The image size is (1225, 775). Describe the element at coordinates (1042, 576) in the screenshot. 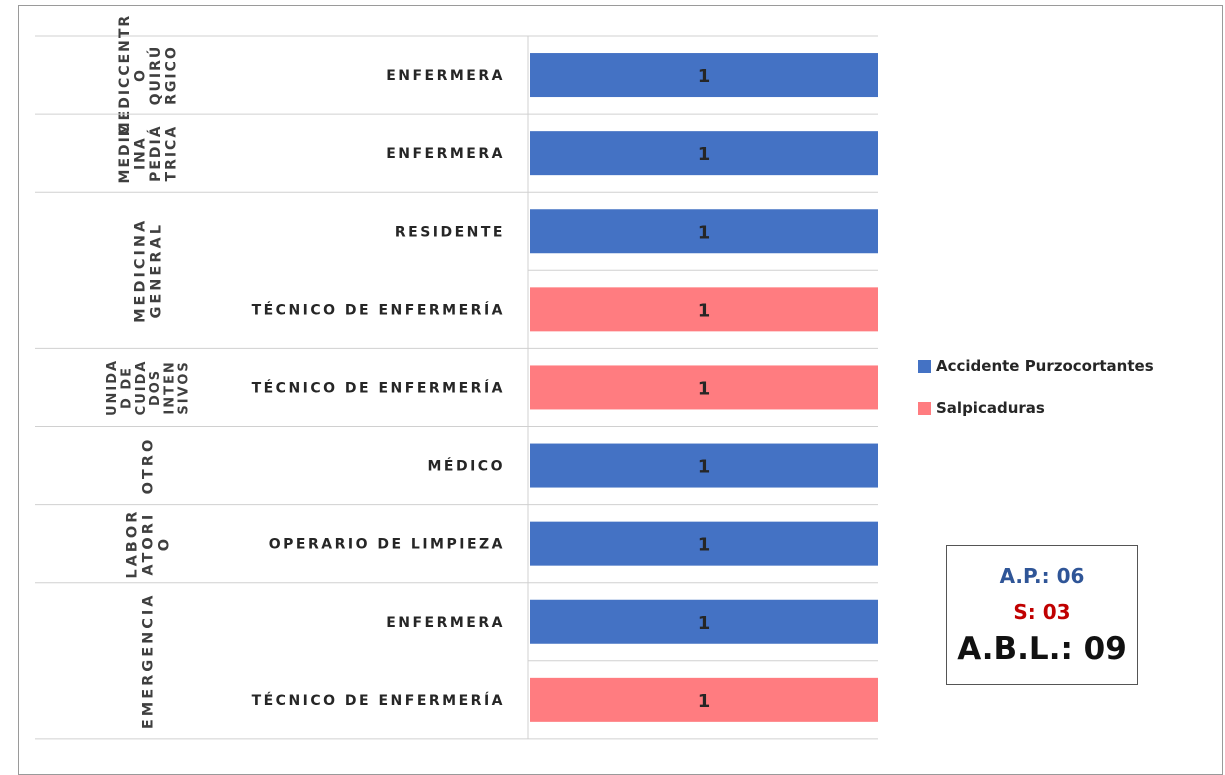

I see `summary-ap: A.P.: 06` at that location.